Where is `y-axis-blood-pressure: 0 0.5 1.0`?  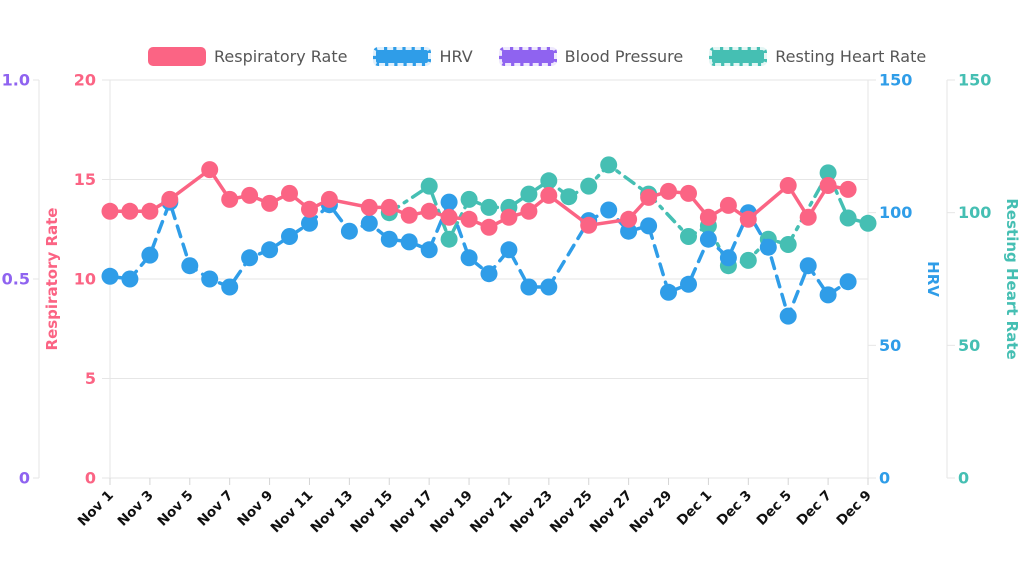 y-axis-blood-pressure: 0 0.5 1.0 is located at coordinates (20, 279).